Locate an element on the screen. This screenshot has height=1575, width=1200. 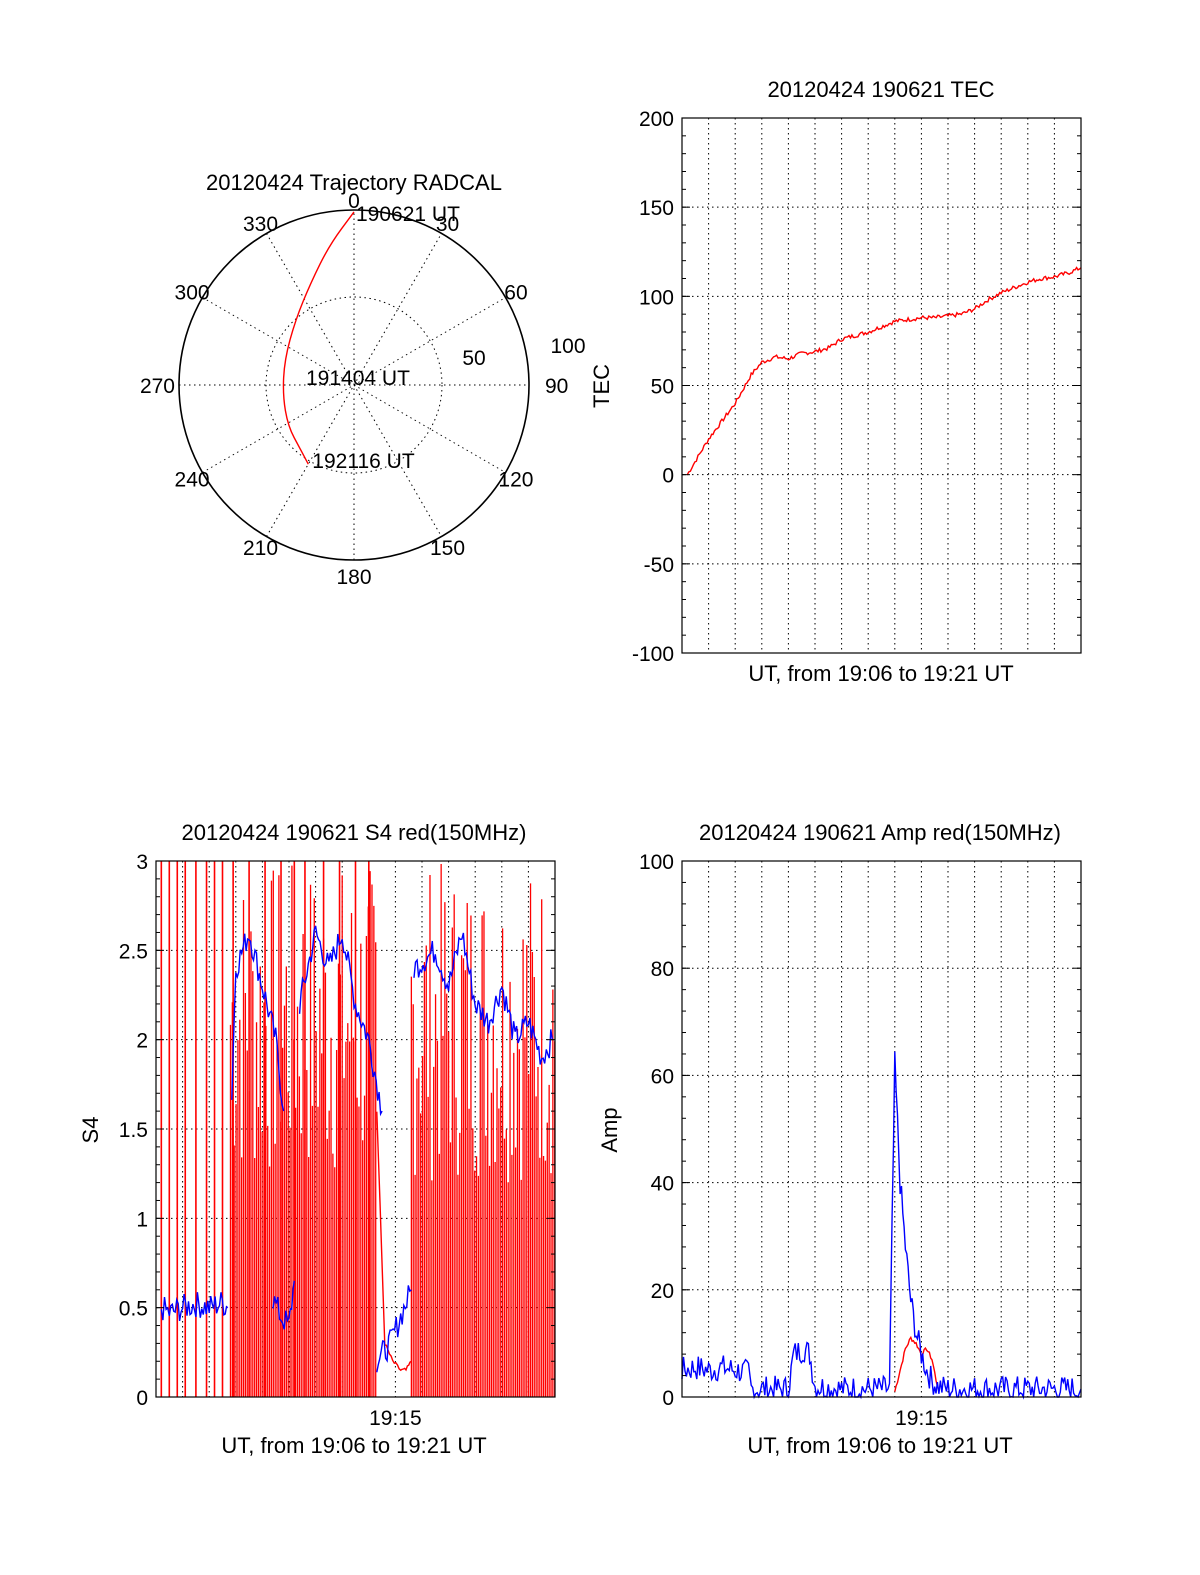
s4-y-ticks: 0 0.5 1 1.5 2 2.5 3 is located at coordinates (337, 1130).